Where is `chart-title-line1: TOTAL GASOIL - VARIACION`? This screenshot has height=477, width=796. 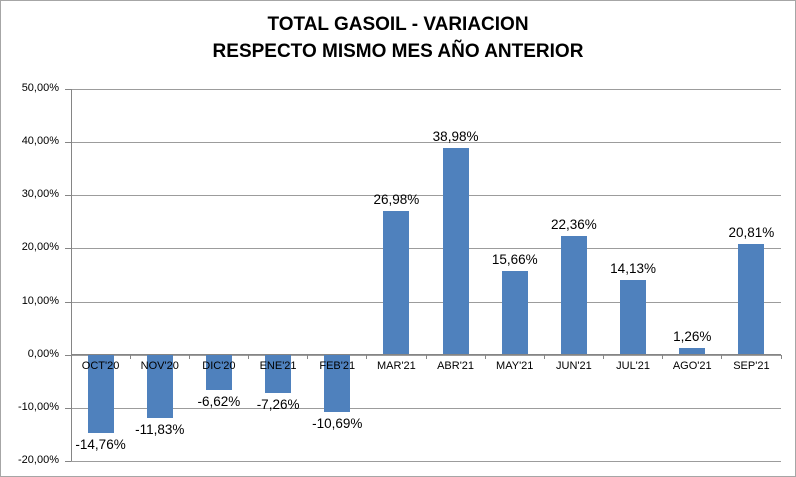
chart-title-line1: TOTAL GASOIL - VARIACION is located at coordinates (398, 24).